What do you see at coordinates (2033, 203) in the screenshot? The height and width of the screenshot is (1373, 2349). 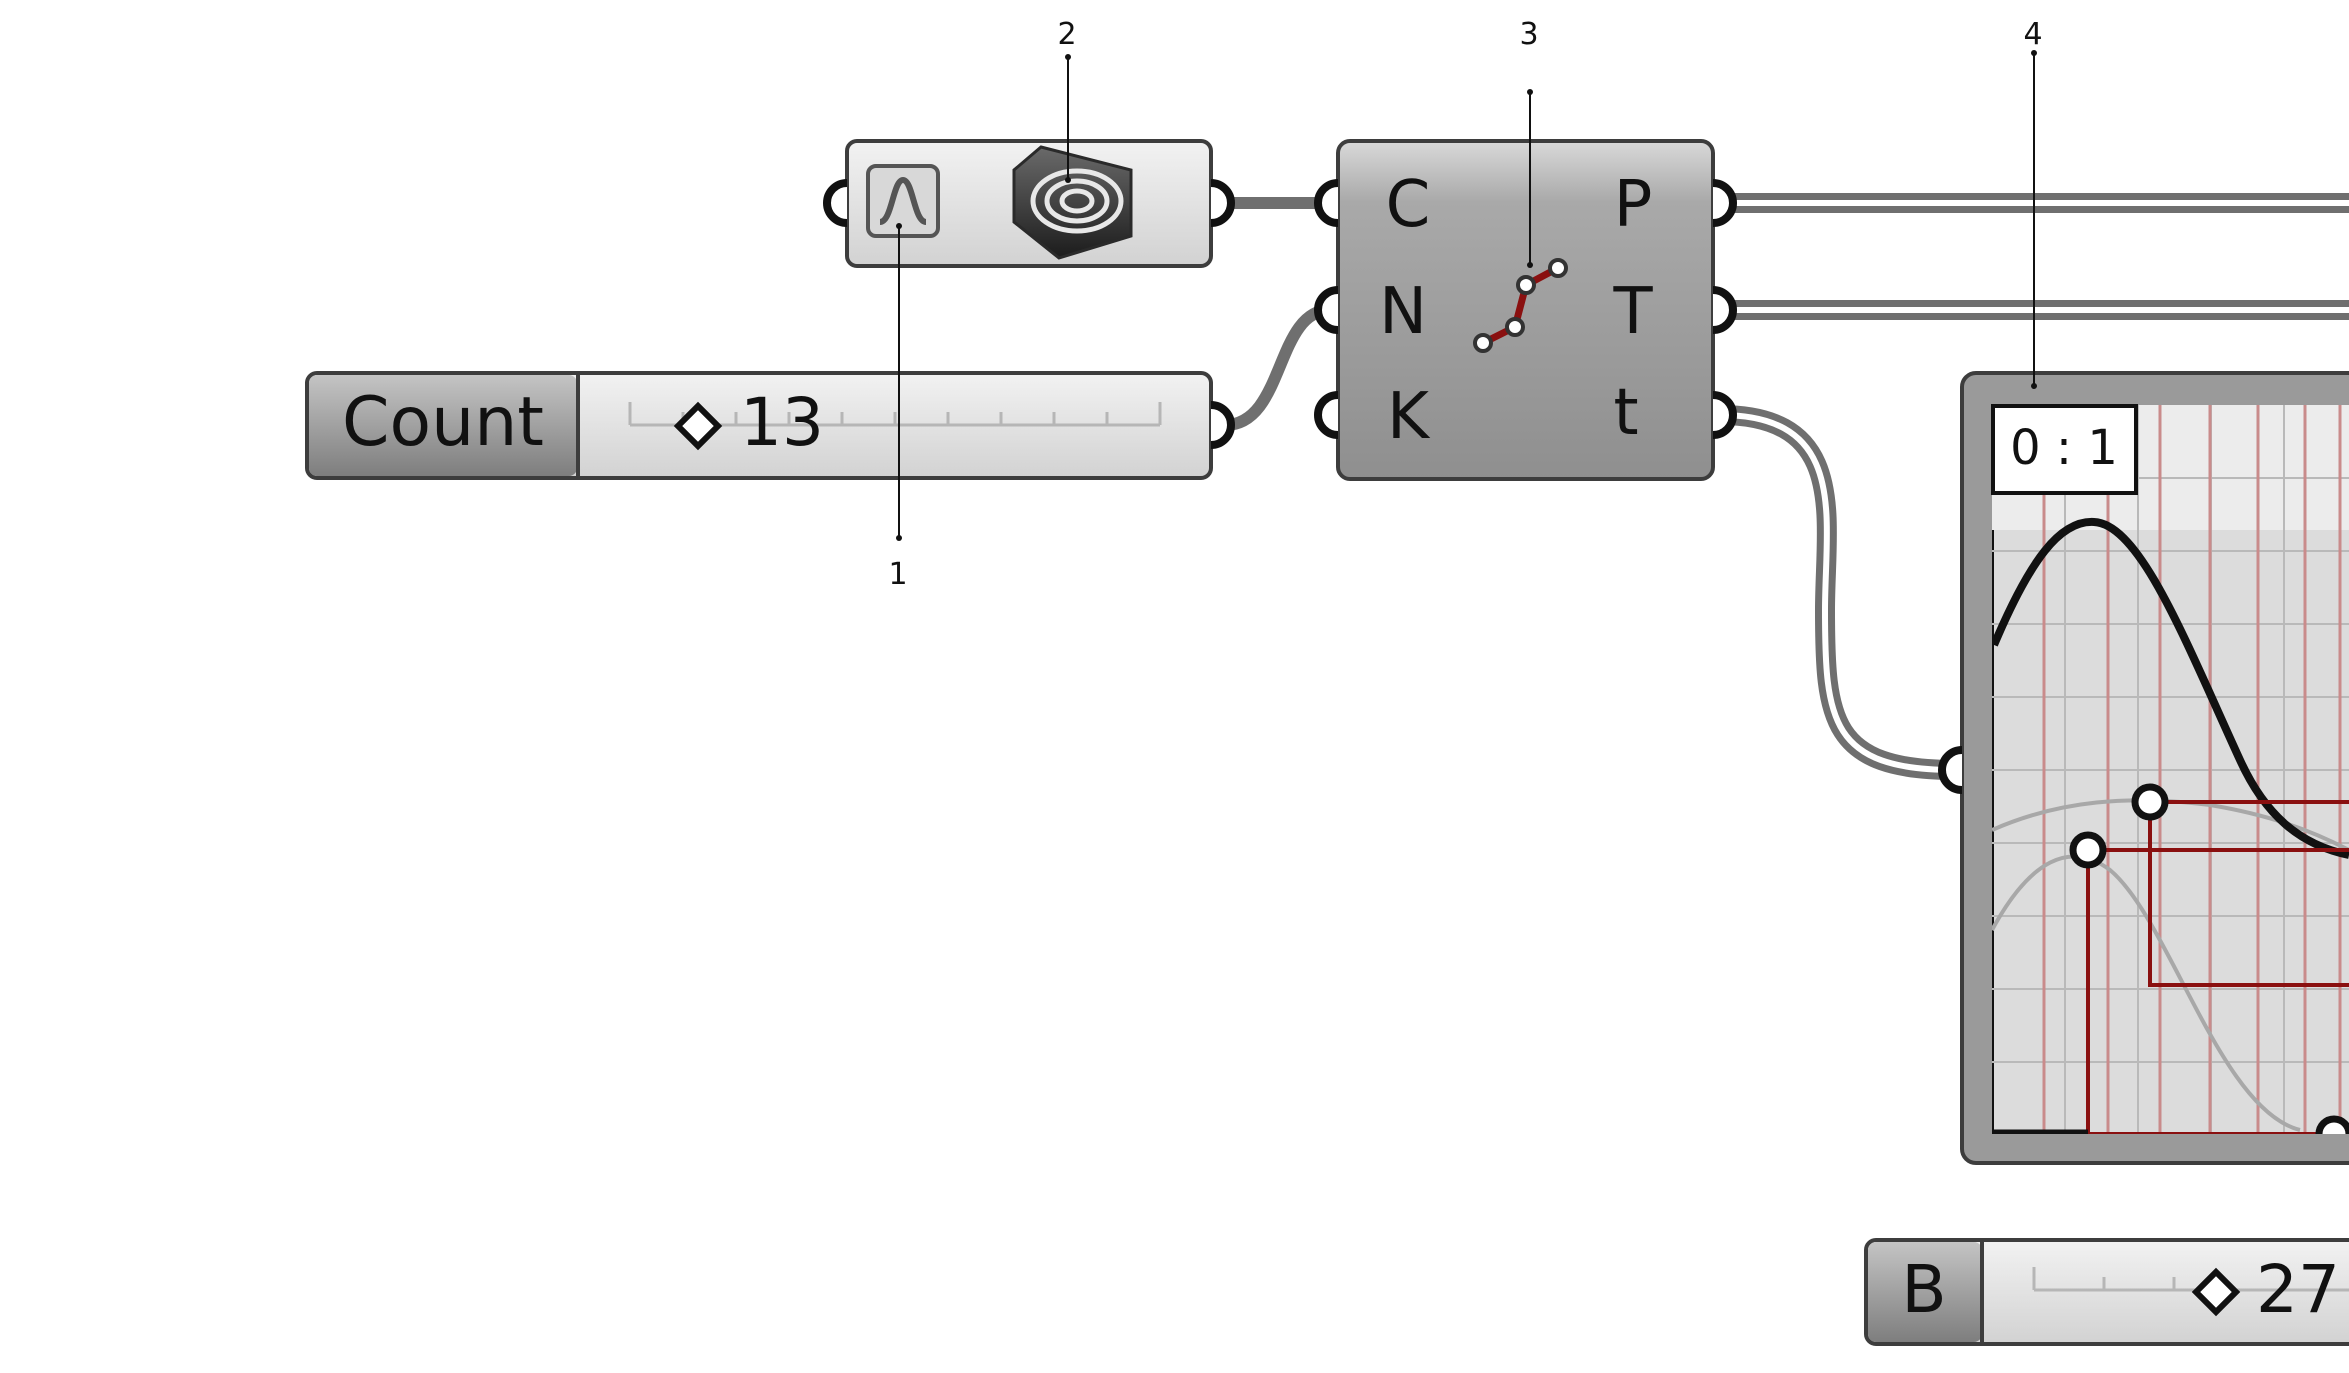 I see `callout-4: 4` at bounding box center [2033, 203].